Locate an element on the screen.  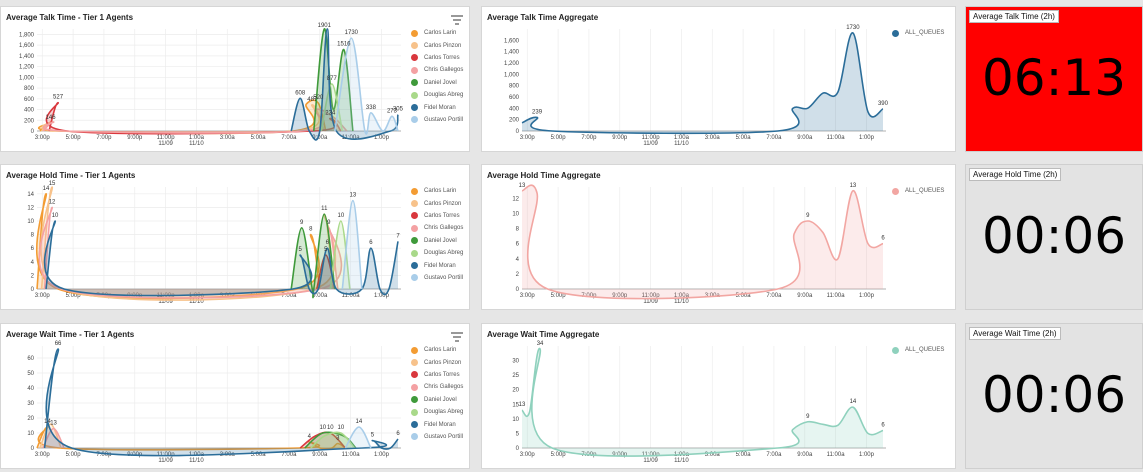
y-tick-label: 1,400 is located at coordinates (512, 53).